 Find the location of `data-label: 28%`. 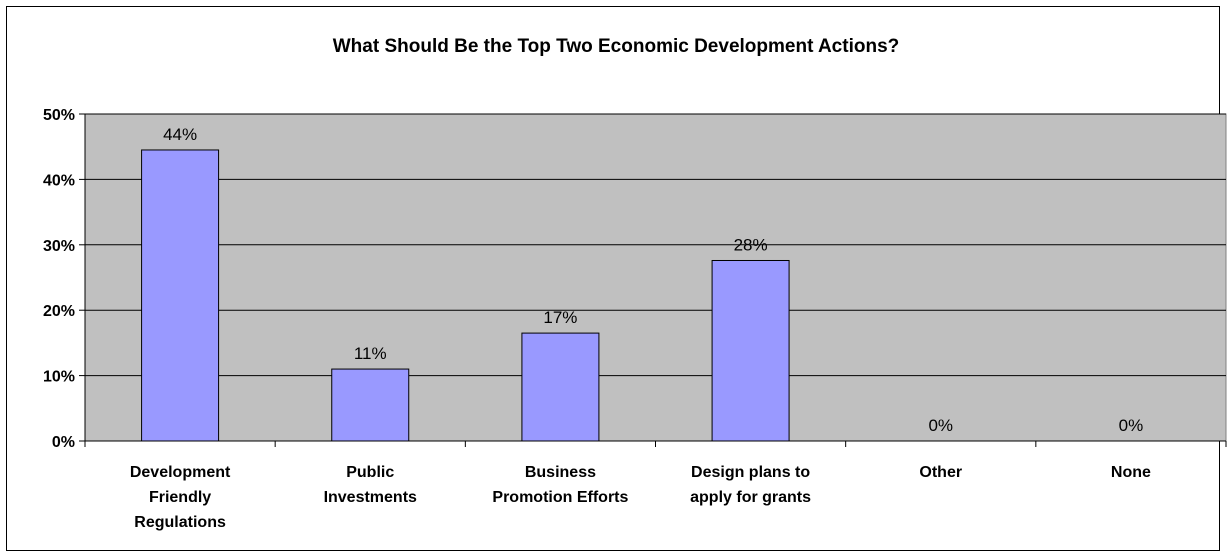

data-label: 28% is located at coordinates (751, 244).